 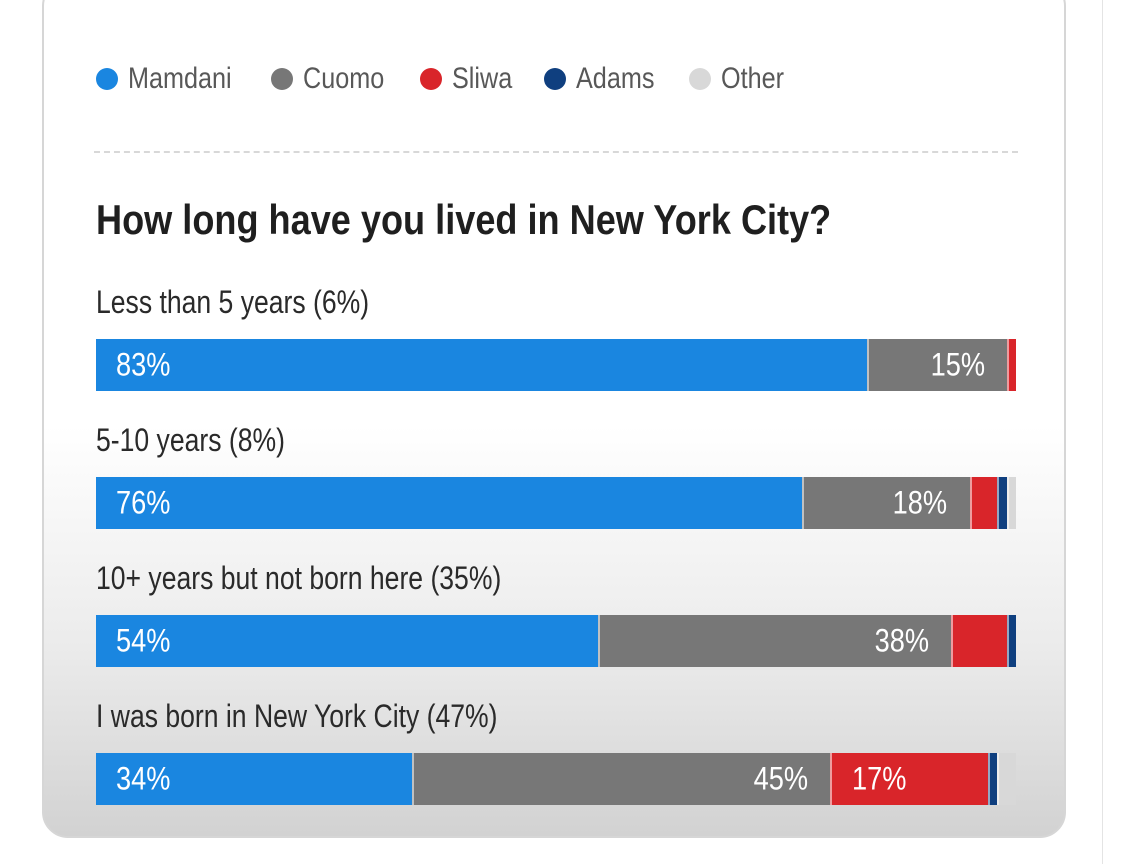 I want to click on bar-segment-cuomo: 15%, so click(x=937, y=365).